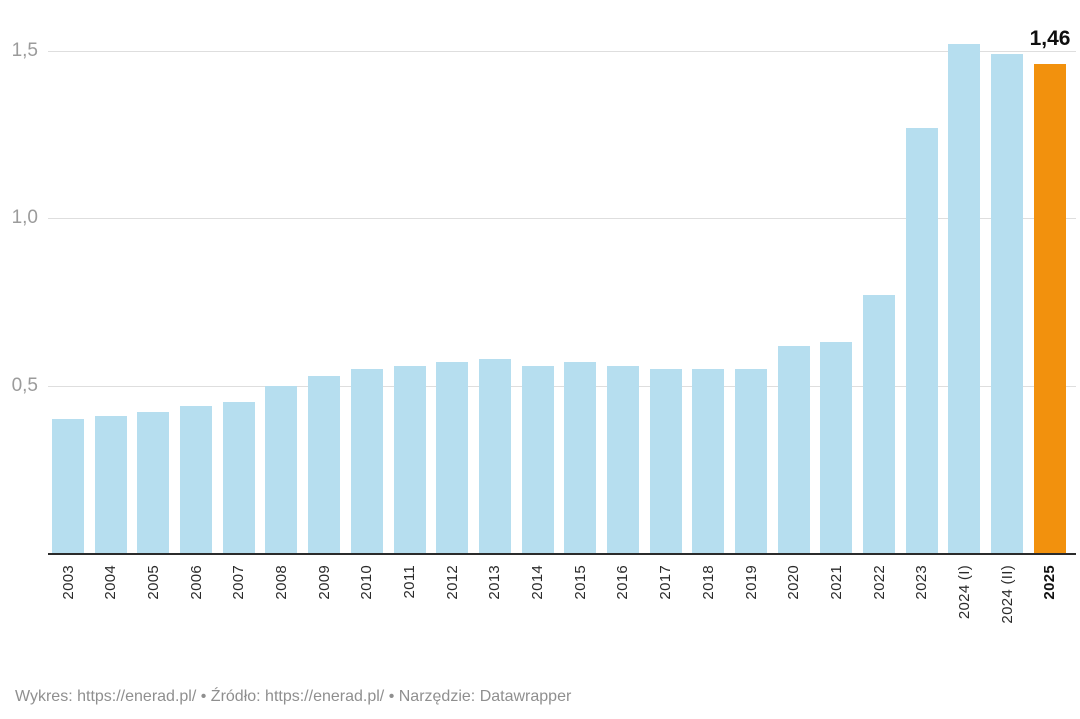 The image size is (1080, 719). Describe the element at coordinates (665, 460) in the screenshot. I see `bar-2017` at that location.